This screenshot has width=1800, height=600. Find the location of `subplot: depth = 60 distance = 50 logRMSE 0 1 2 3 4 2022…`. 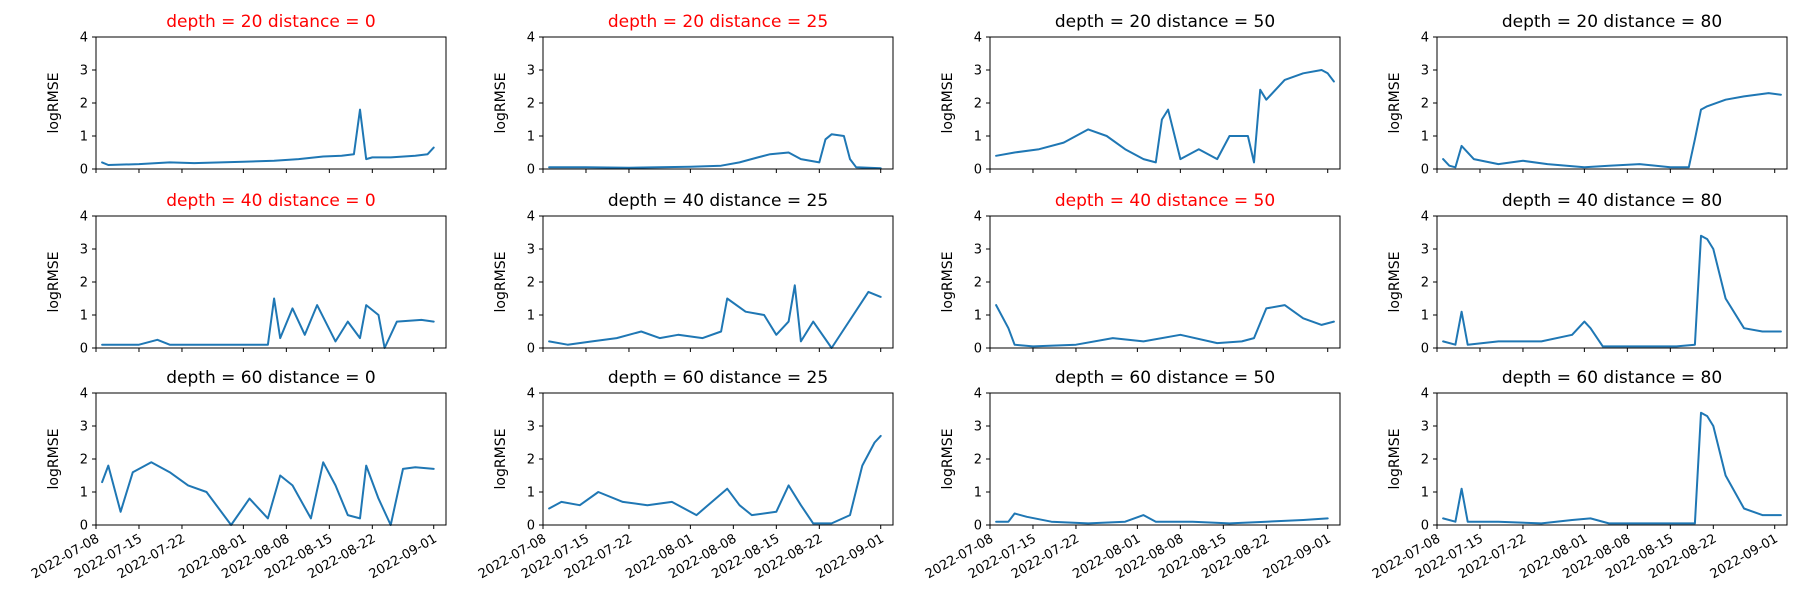

subplot: depth = 60 distance = 50 logRMSE 0 1 2 3 4 2022… is located at coordinates (1132, 475).